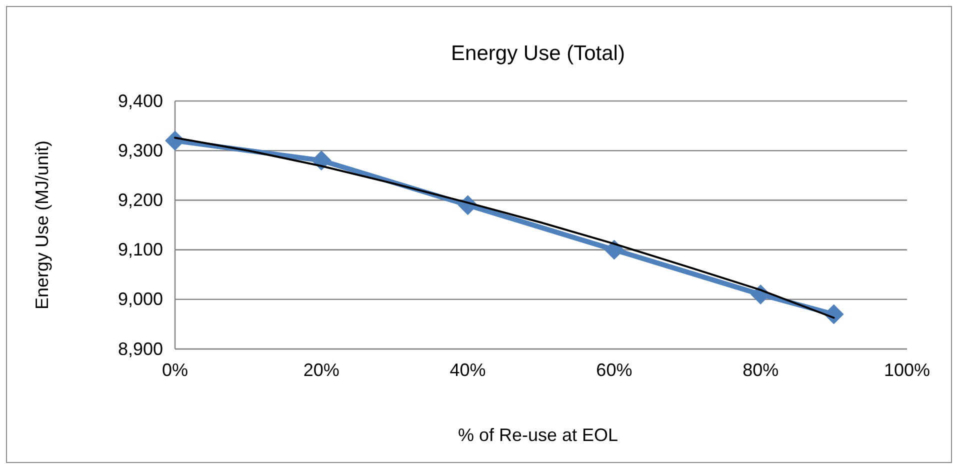 This screenshot has height=464, width=958. Describe the element at coordinates (140, 100) in the screenshot. I see `y-tick-label: 9,400` at that location.